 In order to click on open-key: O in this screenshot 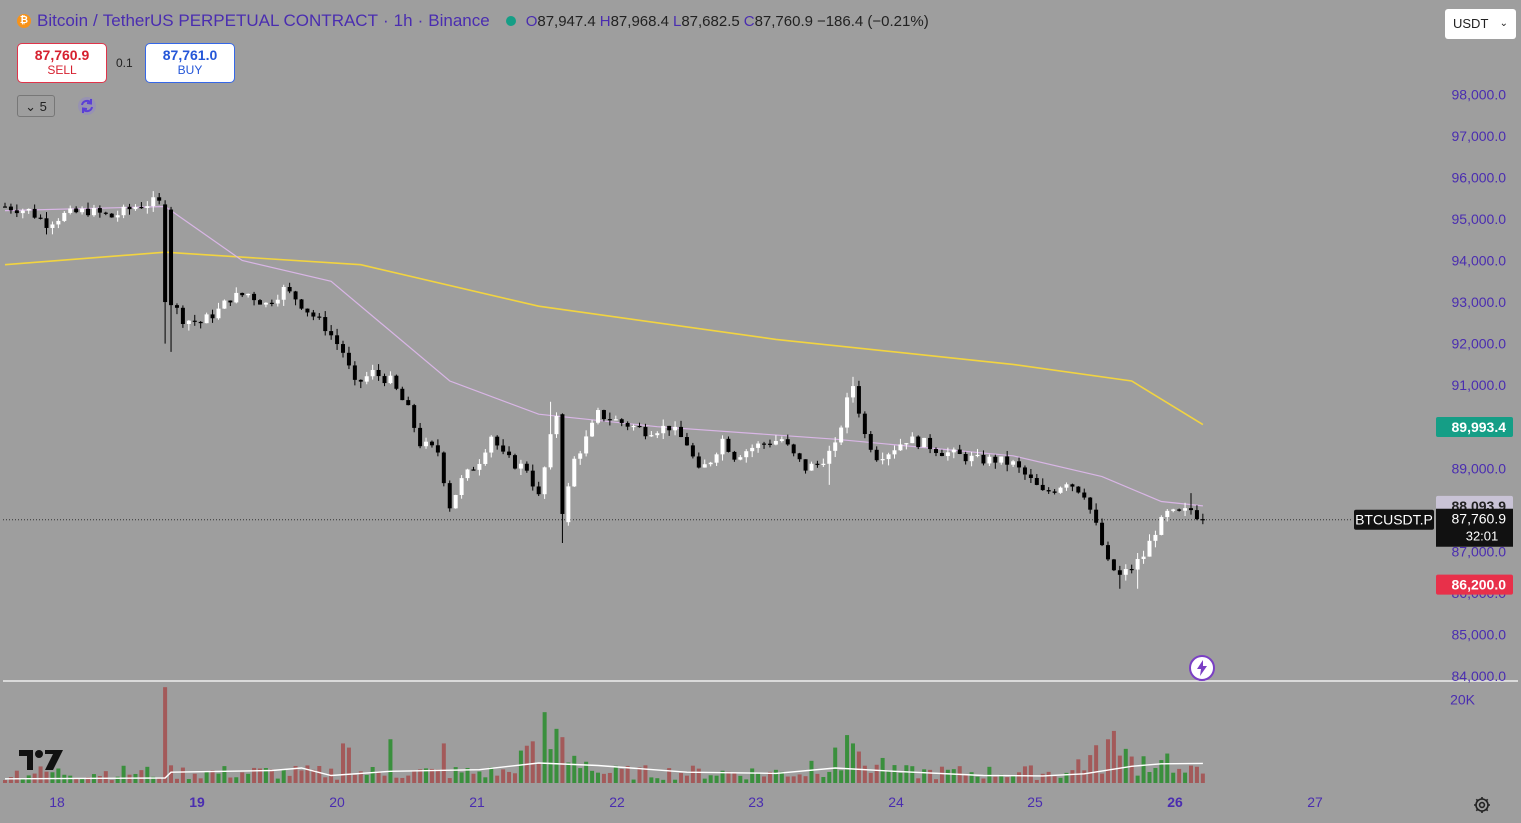, I will do `click(531, 21)`.